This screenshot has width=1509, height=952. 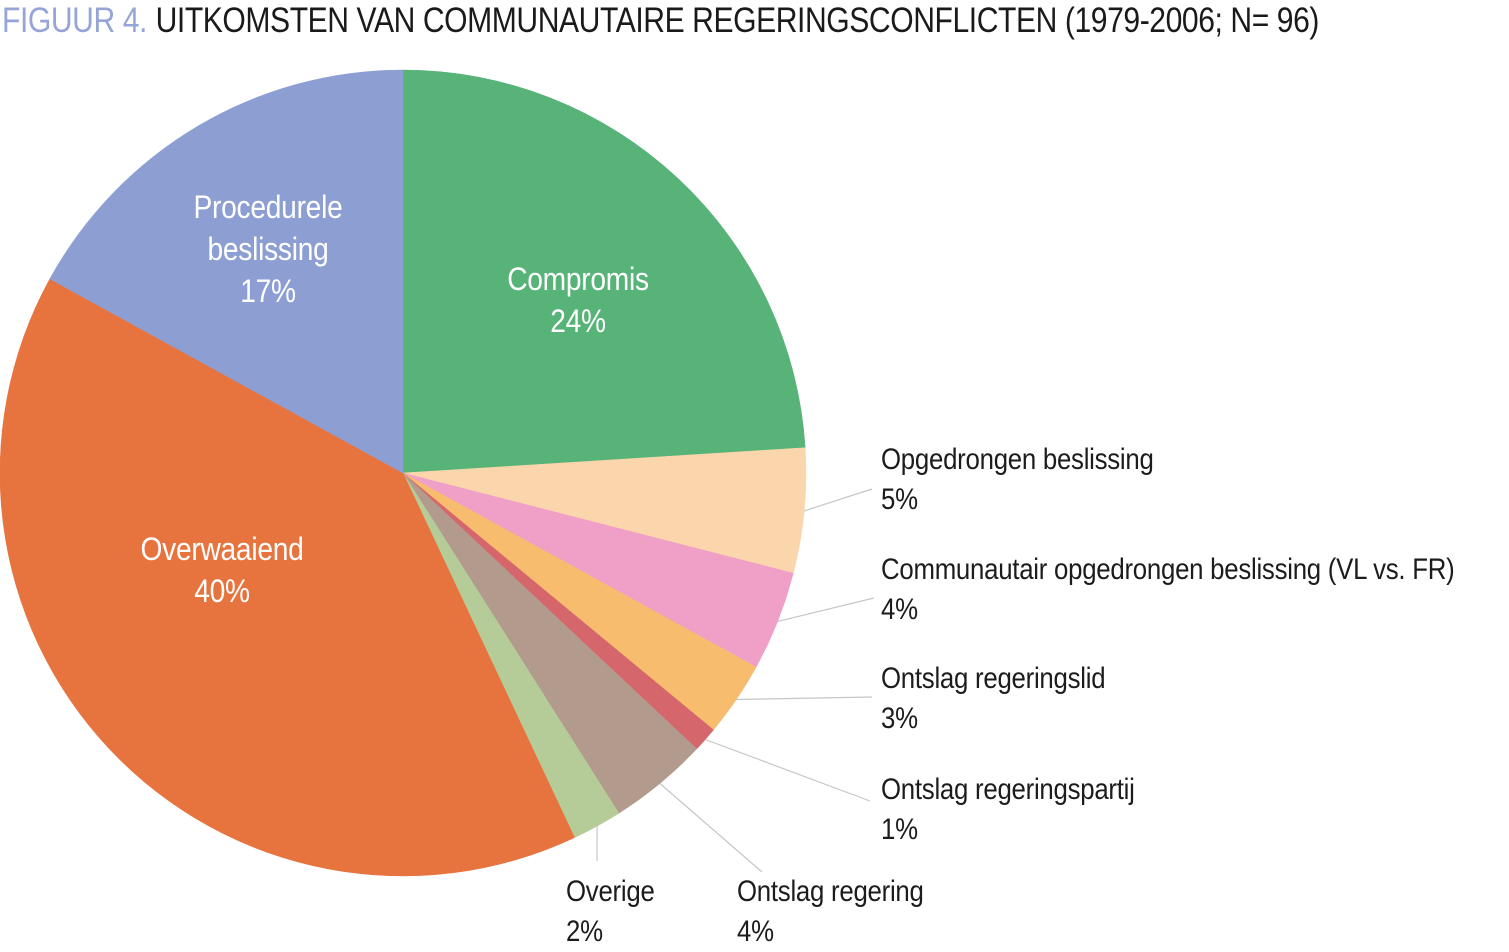 I want to click on slice-percent: 24%, so click(x=577, y=321).